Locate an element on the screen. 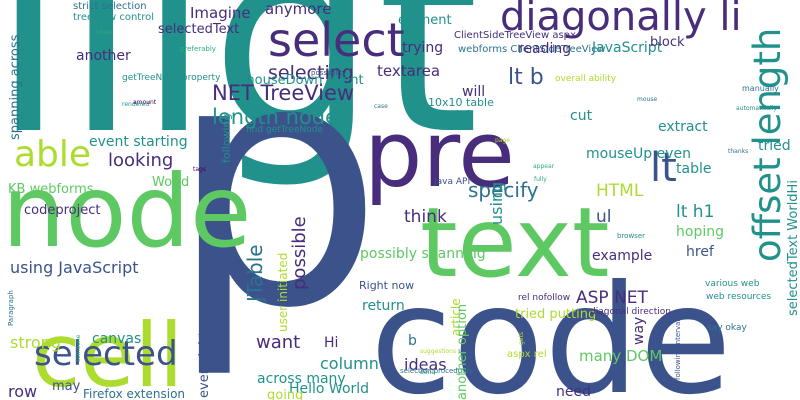 The image size is (800, 400). word: using JavaScript is located at coordinates (74, 267).